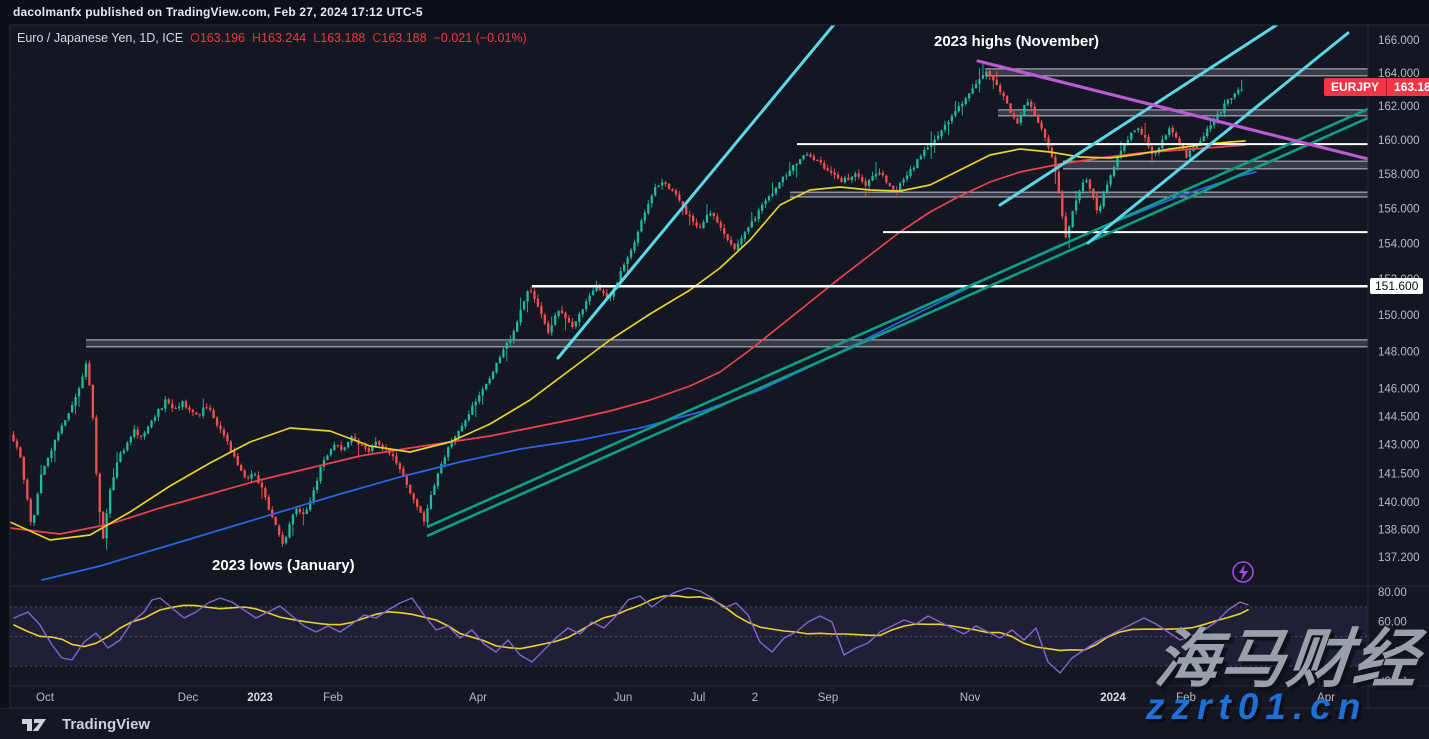  What do you see at coordinates (1411, 87) in the screenshot?
I see `badge-price-value: 163.188` at bounding box center [1411, 87].